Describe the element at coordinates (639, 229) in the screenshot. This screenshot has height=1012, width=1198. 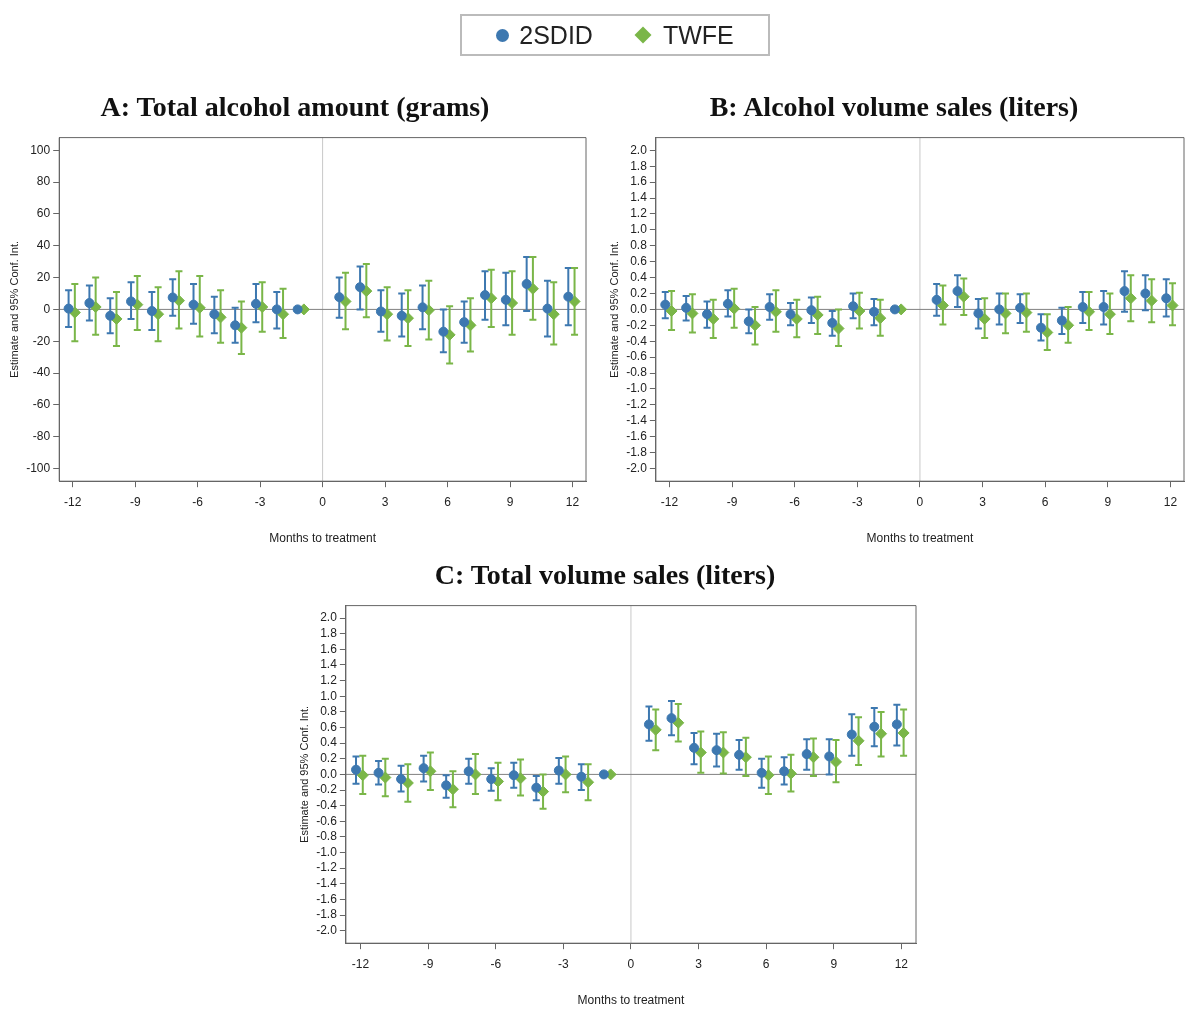
I see `y-tick-label: 1.0` at that location.